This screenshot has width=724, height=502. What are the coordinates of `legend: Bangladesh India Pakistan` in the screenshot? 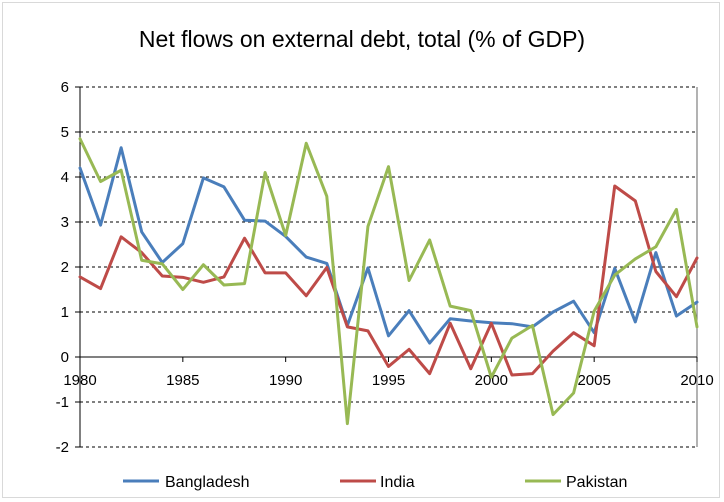 It's located at (375, 482).